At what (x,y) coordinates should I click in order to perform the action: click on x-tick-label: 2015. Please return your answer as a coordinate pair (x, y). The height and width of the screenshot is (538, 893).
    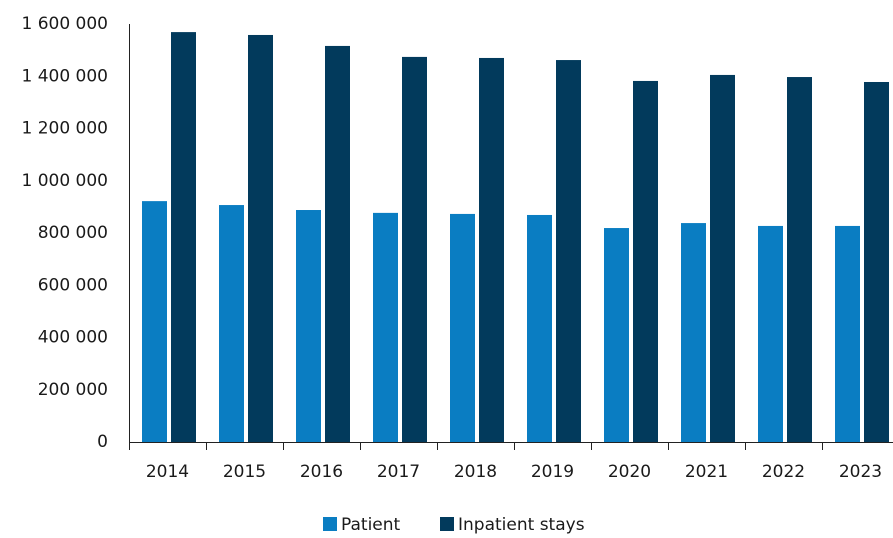
    Looking at the image, I should click on (244, 472).